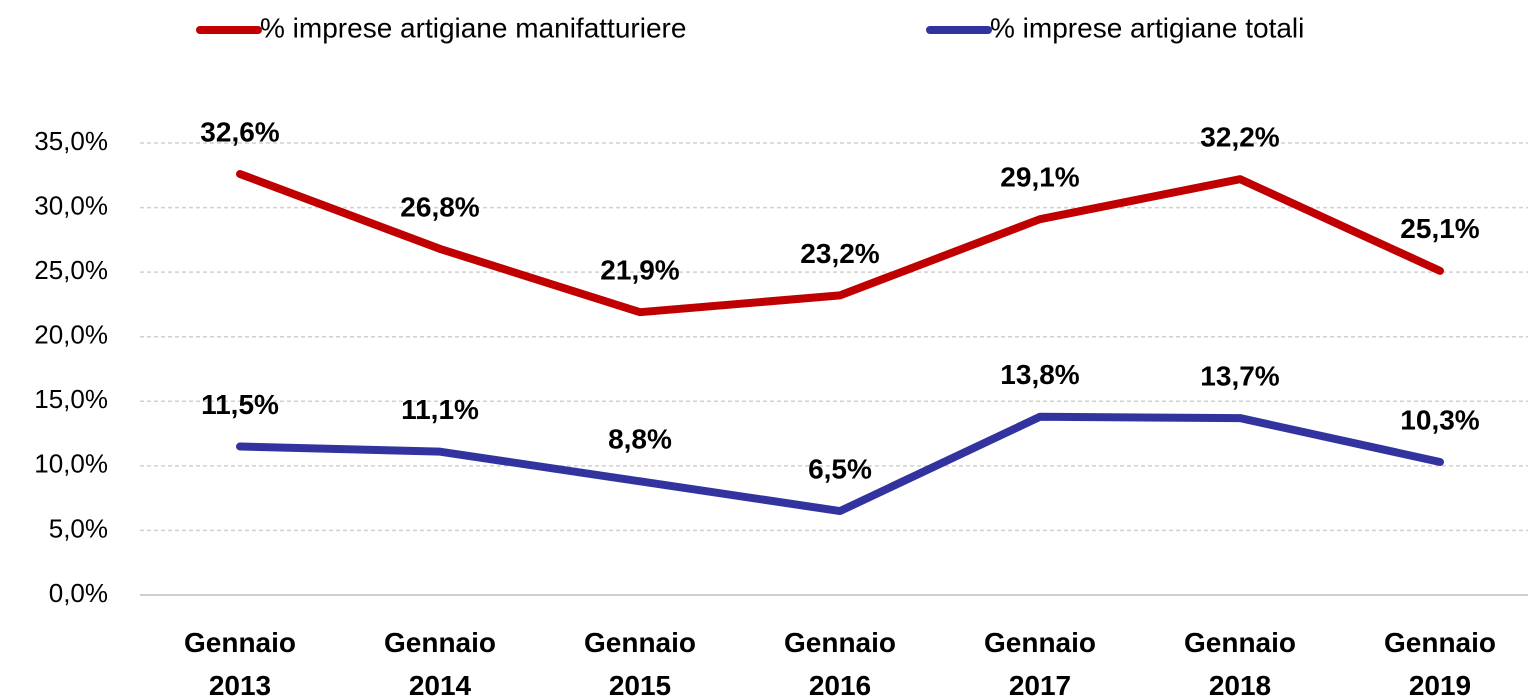 The image size is (1530, 700). I want to click on data-label: 26,8%, so click(439, 206).